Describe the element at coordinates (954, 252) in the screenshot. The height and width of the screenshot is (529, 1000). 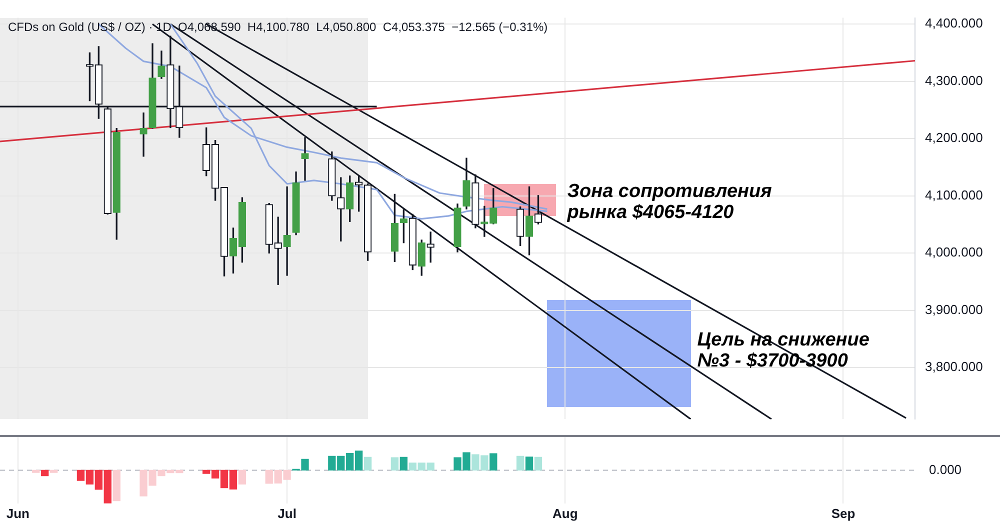
I see `y-tick-label: 4,000.000` at that location.